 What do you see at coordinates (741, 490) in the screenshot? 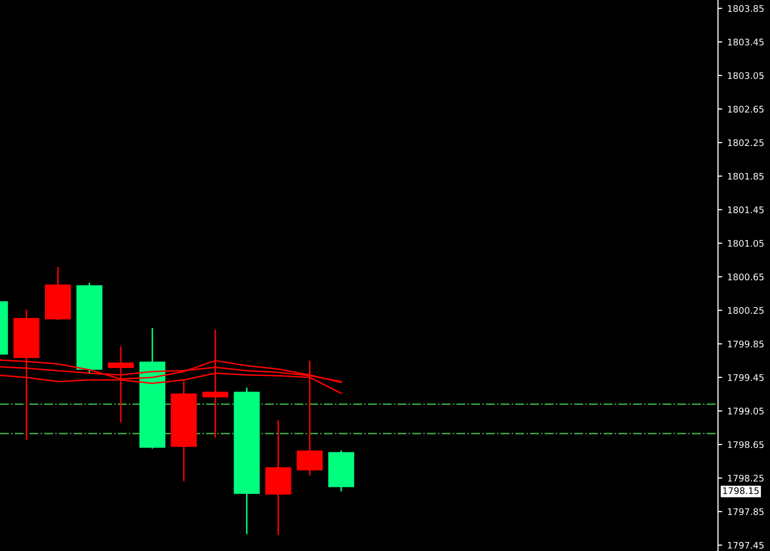
I see `text: 1798.15` at bounding box center [741, 490].